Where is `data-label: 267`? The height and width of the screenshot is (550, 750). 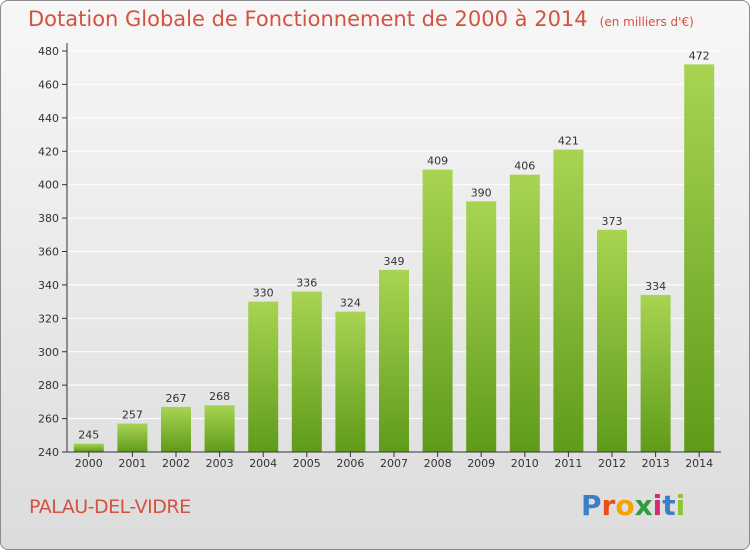 data-label: 267 is located at coordinates (176, 398).